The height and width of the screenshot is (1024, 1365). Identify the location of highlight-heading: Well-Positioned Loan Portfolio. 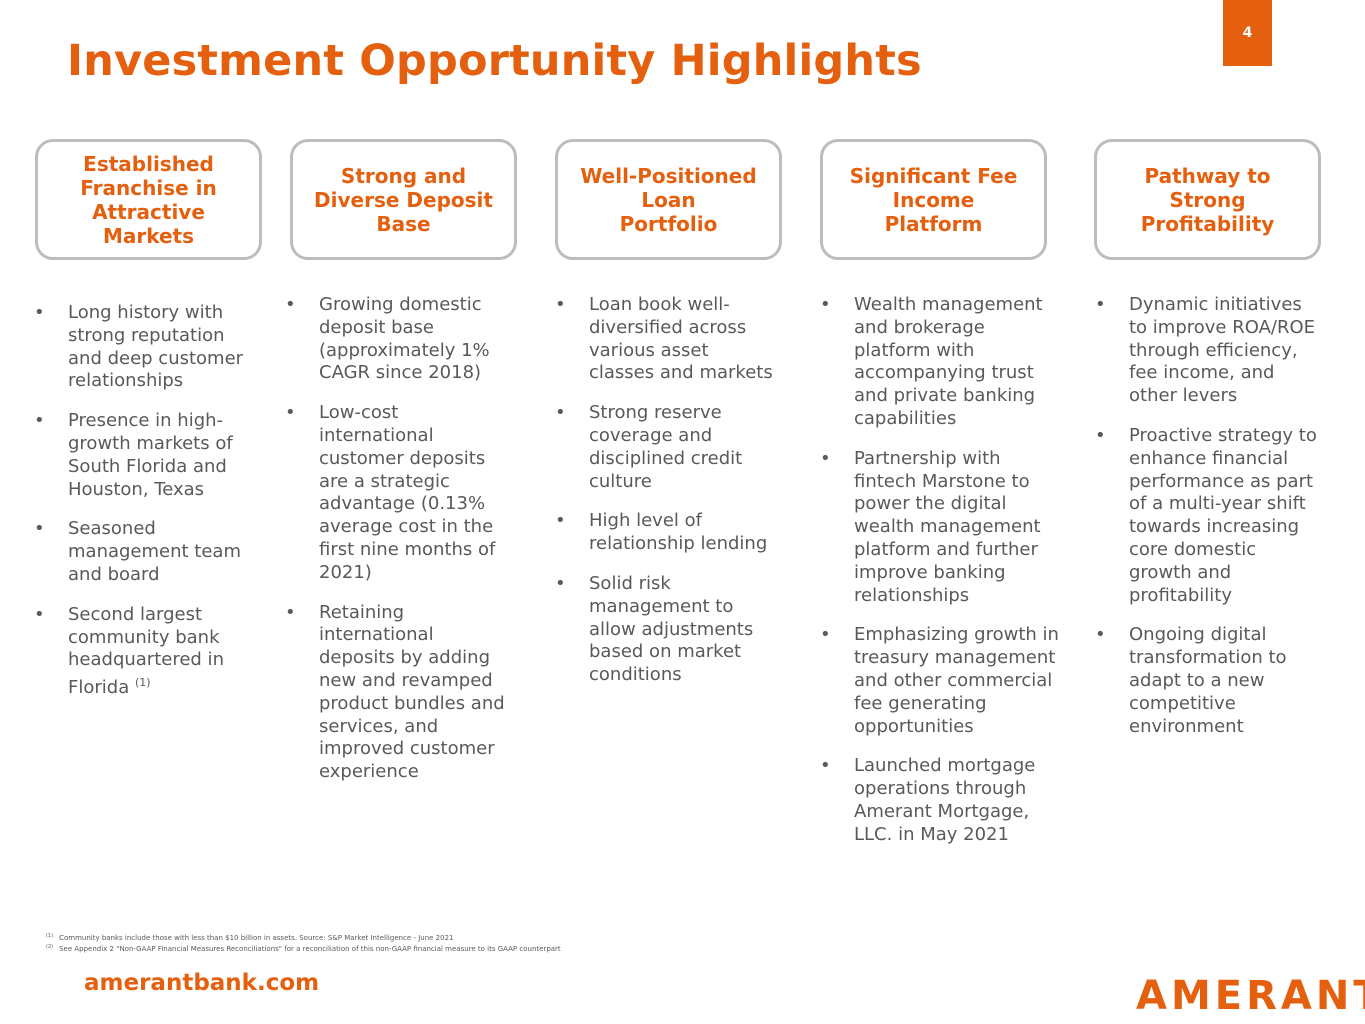
(668, 199).